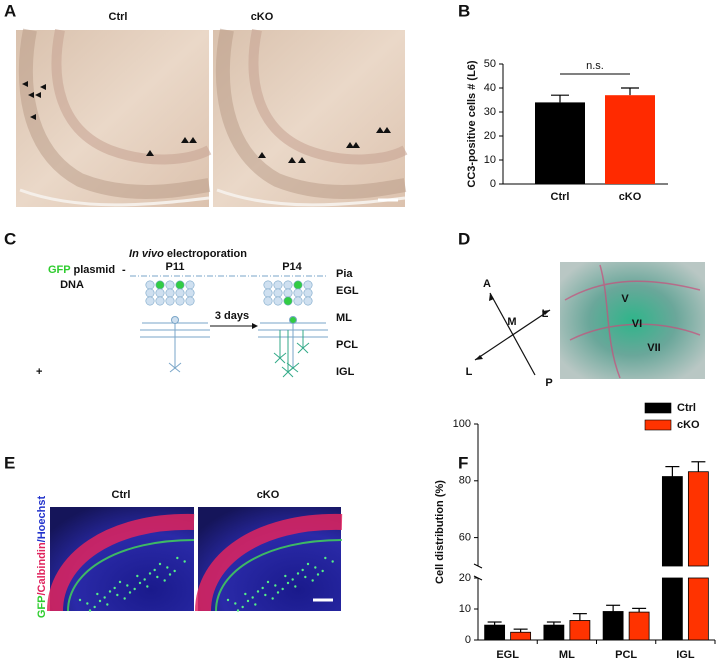  What do you see at coordinates (630, 197) in the screenshot?
I see `x-tick-label: cKO` at bounding box center [630, 197].